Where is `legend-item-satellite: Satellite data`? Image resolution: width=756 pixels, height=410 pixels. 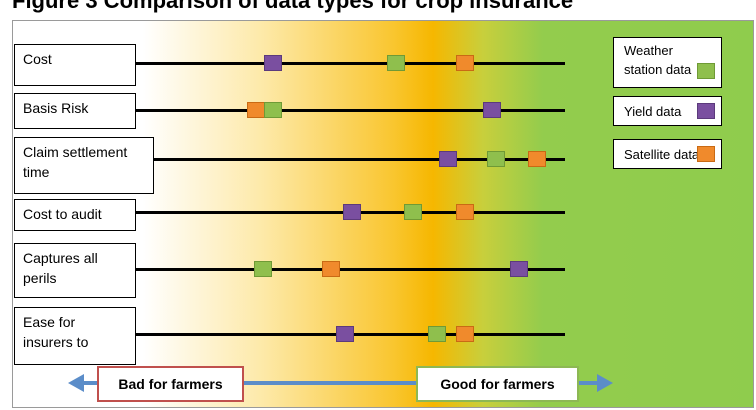 legend-item-satellite: Satellite data is located at coordinates (667, 154).